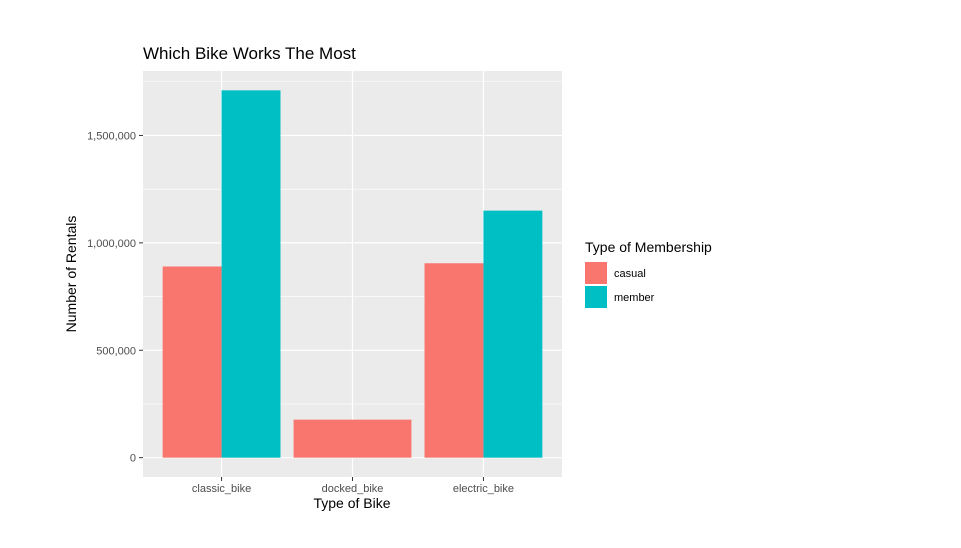 This screenshot has width=961, height=548. I want to click on x-tick-label: docked_bike, so click(353, 489).